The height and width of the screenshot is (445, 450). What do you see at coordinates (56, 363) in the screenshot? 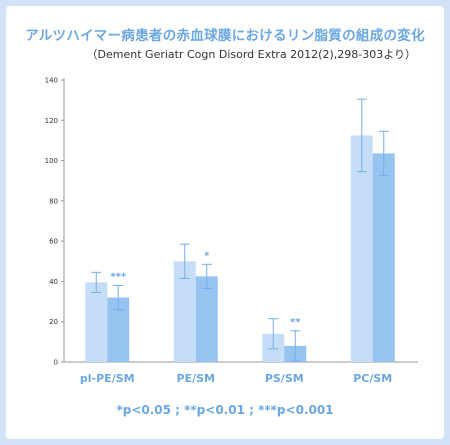
I see `y-tick-label: 0` at bounding box center [56, 363].